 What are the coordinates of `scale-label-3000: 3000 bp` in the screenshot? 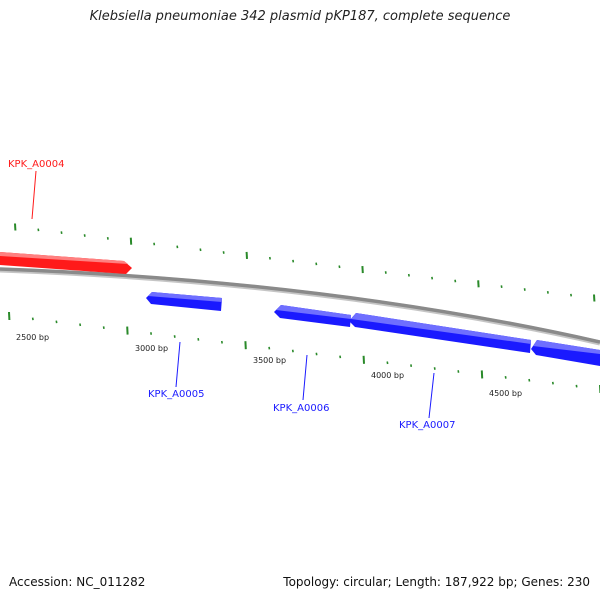 It's located at (151, 348).